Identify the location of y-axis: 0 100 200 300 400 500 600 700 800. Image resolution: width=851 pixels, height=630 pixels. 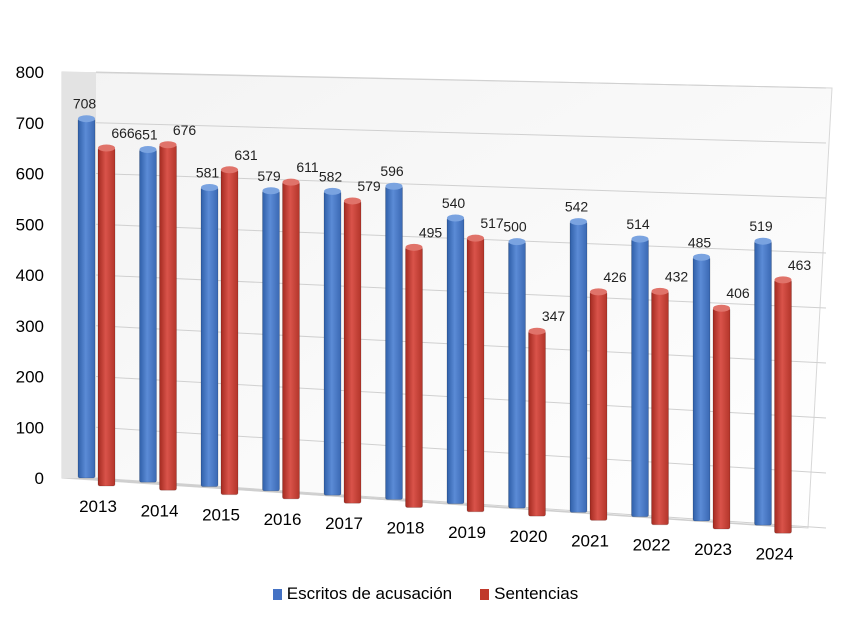
(30, 275).